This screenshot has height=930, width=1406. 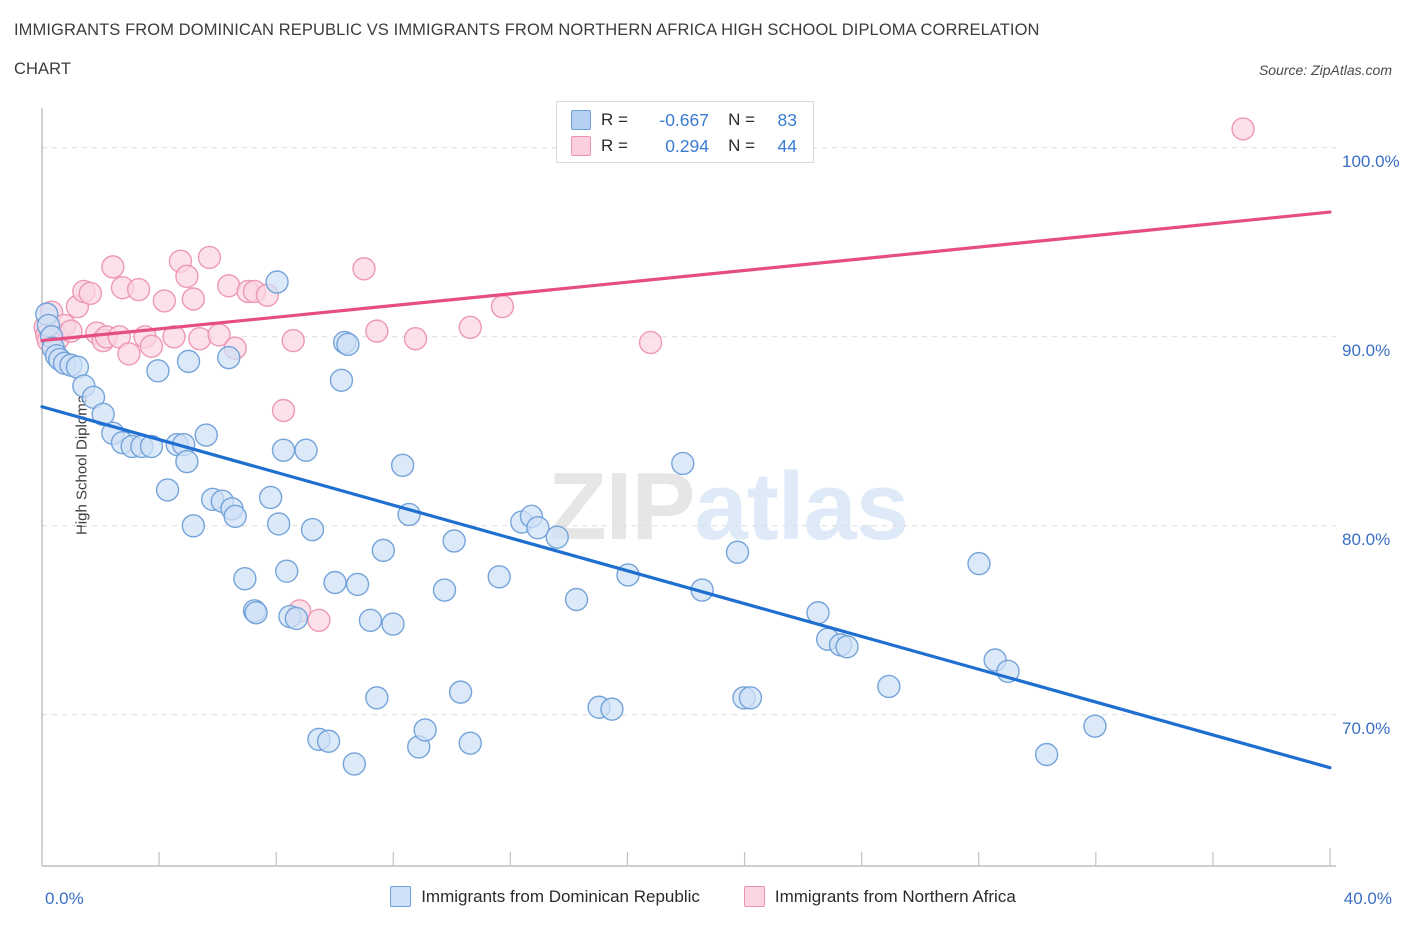 I want to click on legend-item-dominican-republic: Immigrants from Dominican Republic, so click(x=545, y=896).